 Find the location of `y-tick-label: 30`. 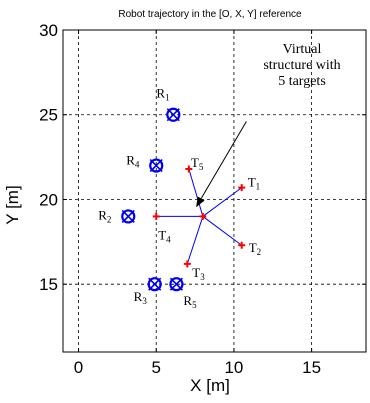

y-tick-label: 30 is located at coordinates (48, 30).